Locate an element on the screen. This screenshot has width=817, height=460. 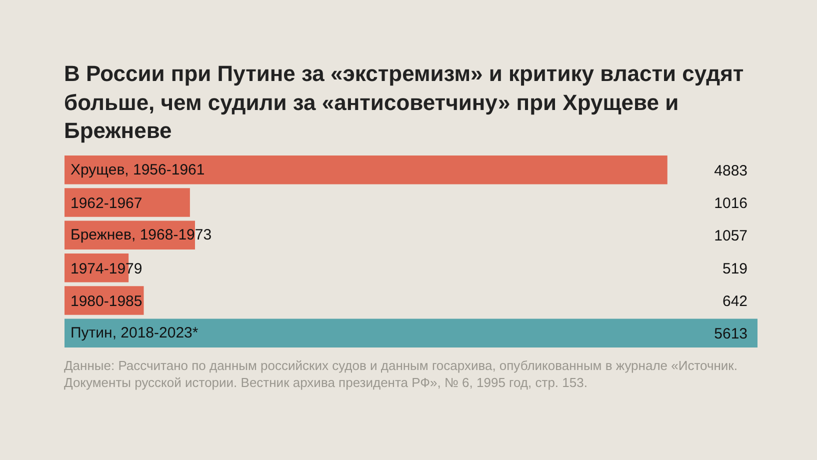
y-tick-label: 1962-1967 is located at coordinates (106, 203).